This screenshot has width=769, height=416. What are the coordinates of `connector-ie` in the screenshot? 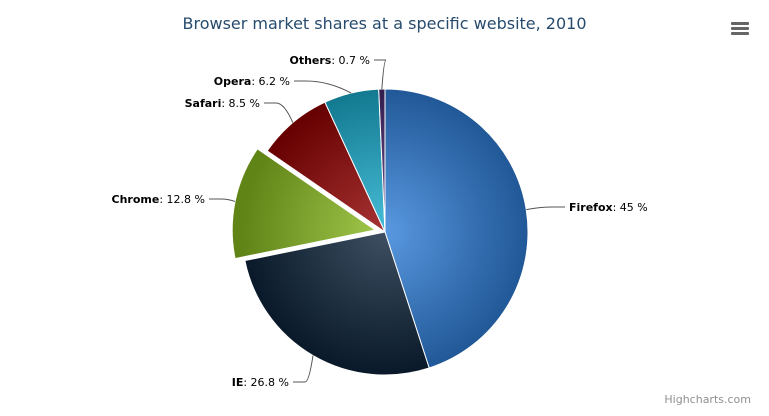 It's located at (303, 369).